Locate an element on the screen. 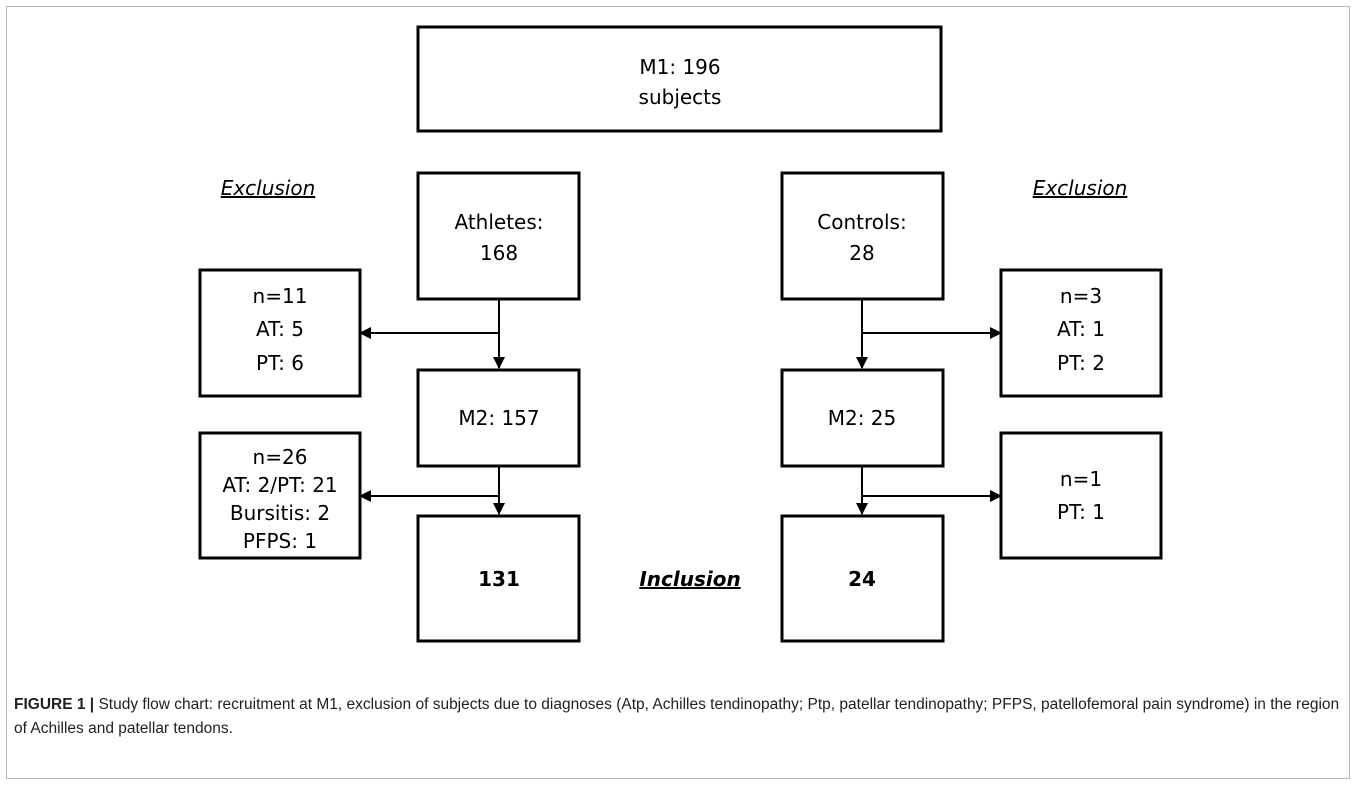 The height and width of the screenshot is (787, 1358). athletes-line-1: Athletes: is located at coordinates (498, 222).